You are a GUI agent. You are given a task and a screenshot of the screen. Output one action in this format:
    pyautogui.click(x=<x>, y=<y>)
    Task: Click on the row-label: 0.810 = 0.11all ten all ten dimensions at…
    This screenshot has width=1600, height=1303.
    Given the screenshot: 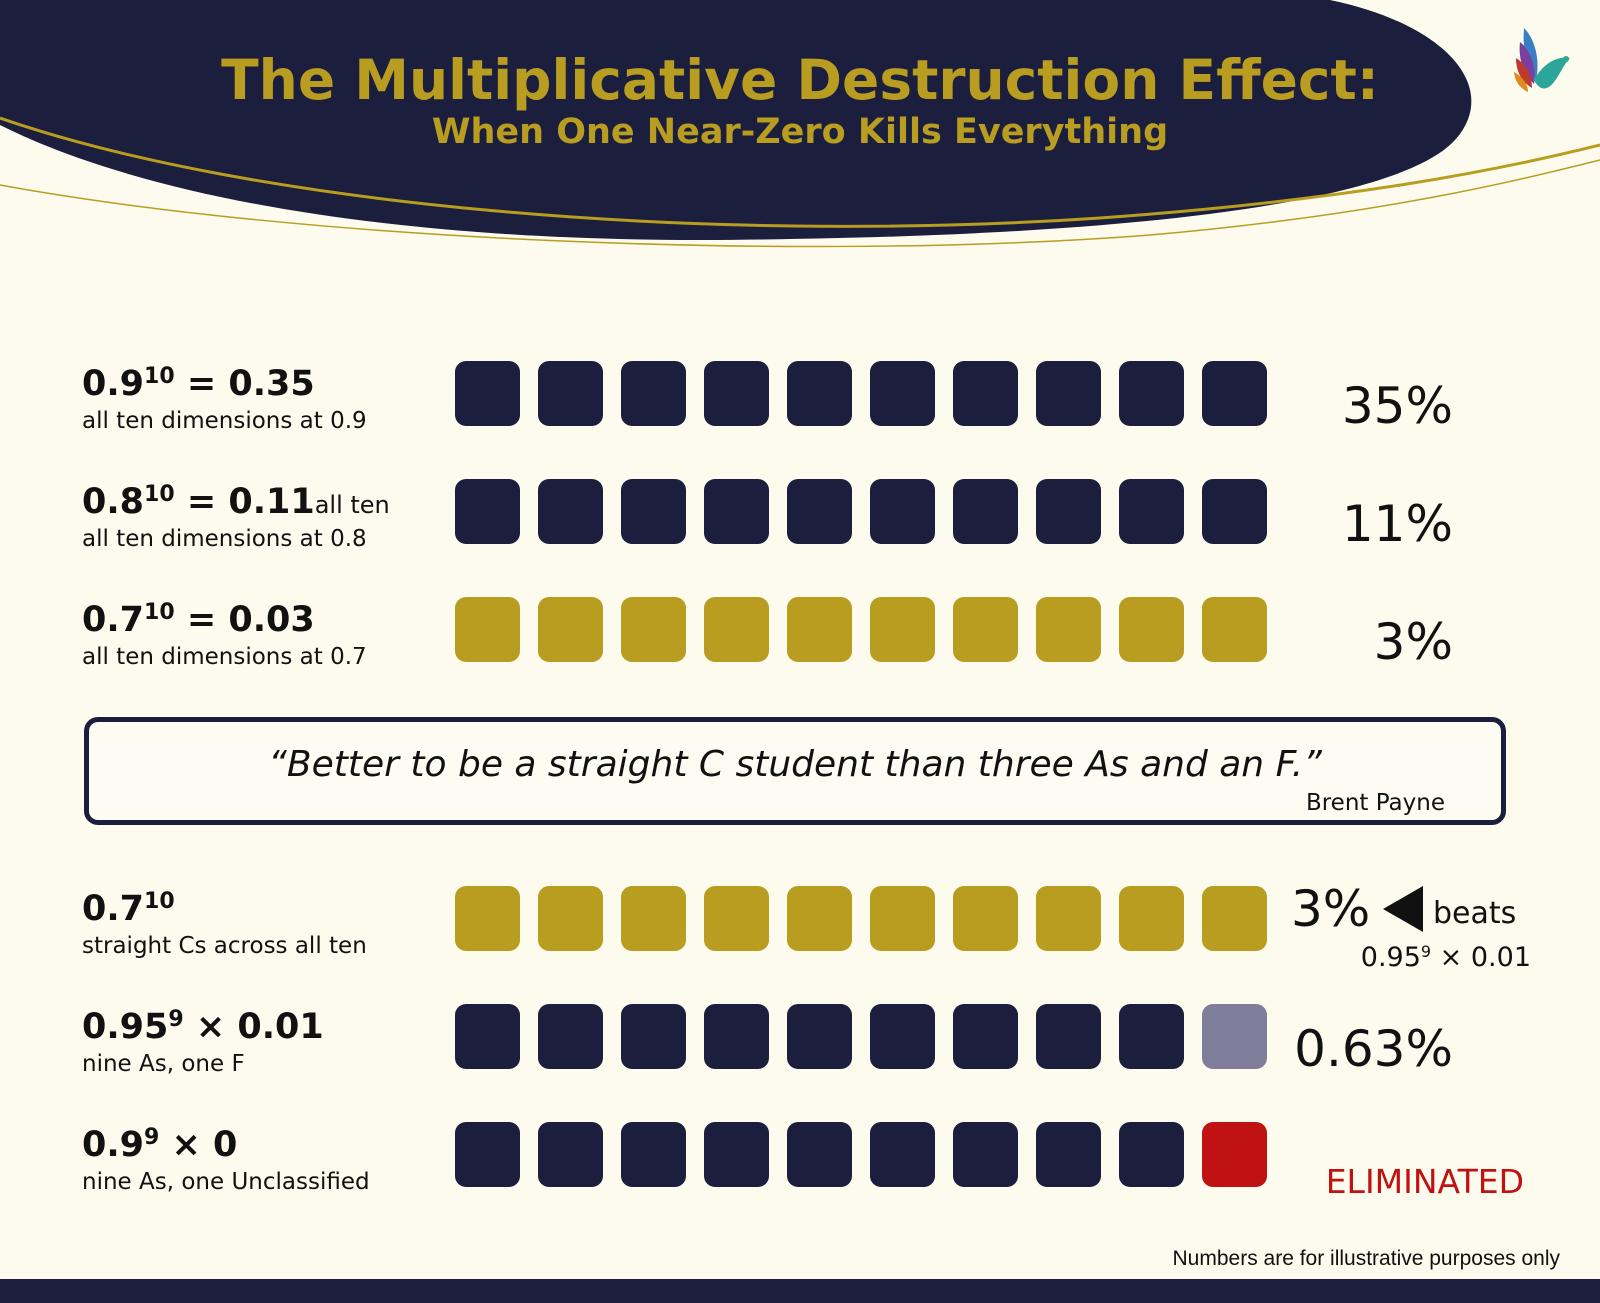 What is the action you would take?
    pyautogui.click(x=262, y=514)
    